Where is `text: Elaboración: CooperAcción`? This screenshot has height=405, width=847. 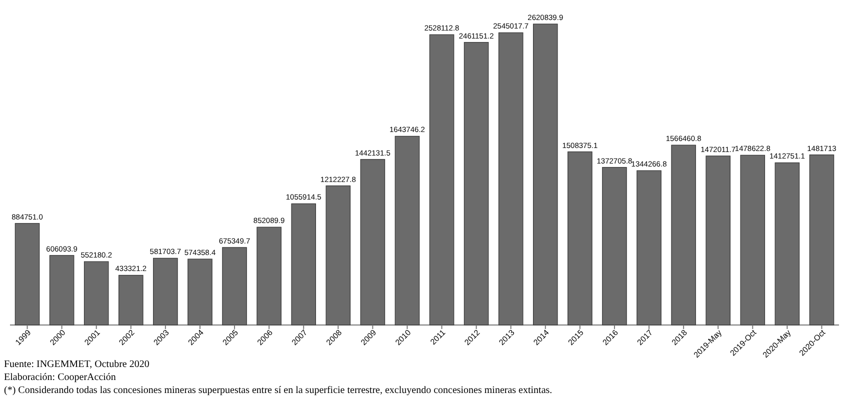
text: Elaboración: CooperAcción is located at coordinates (60, 377).